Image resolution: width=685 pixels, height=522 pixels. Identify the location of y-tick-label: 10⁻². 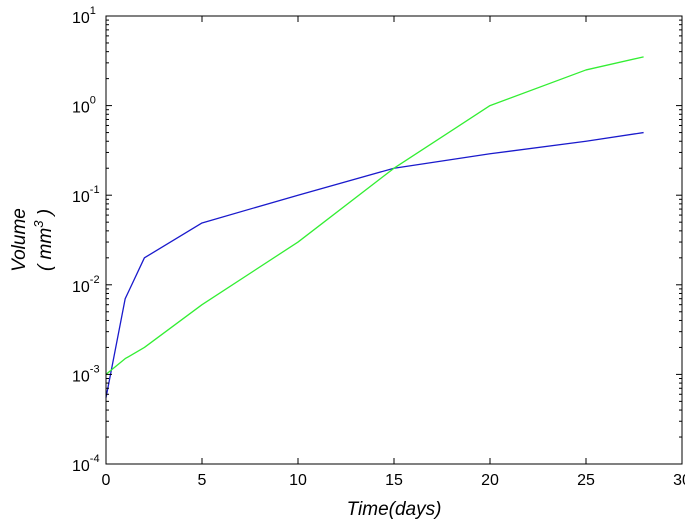
(86, 285).